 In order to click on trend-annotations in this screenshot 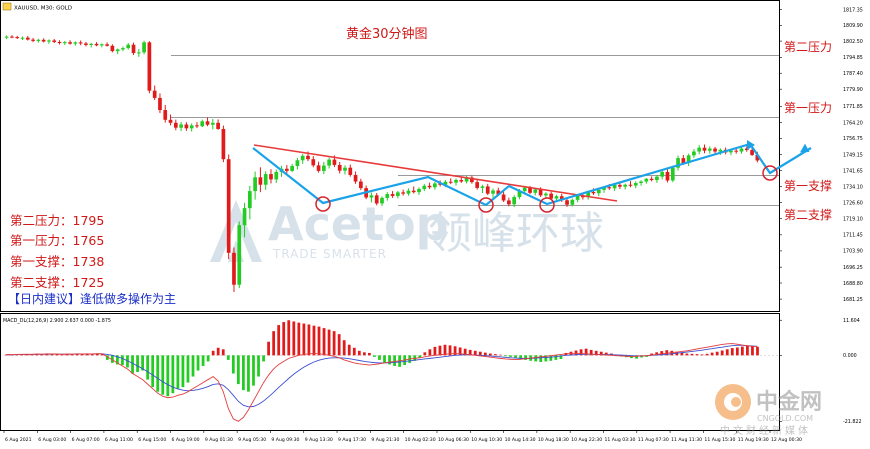, I will do `click(532, 176)`.